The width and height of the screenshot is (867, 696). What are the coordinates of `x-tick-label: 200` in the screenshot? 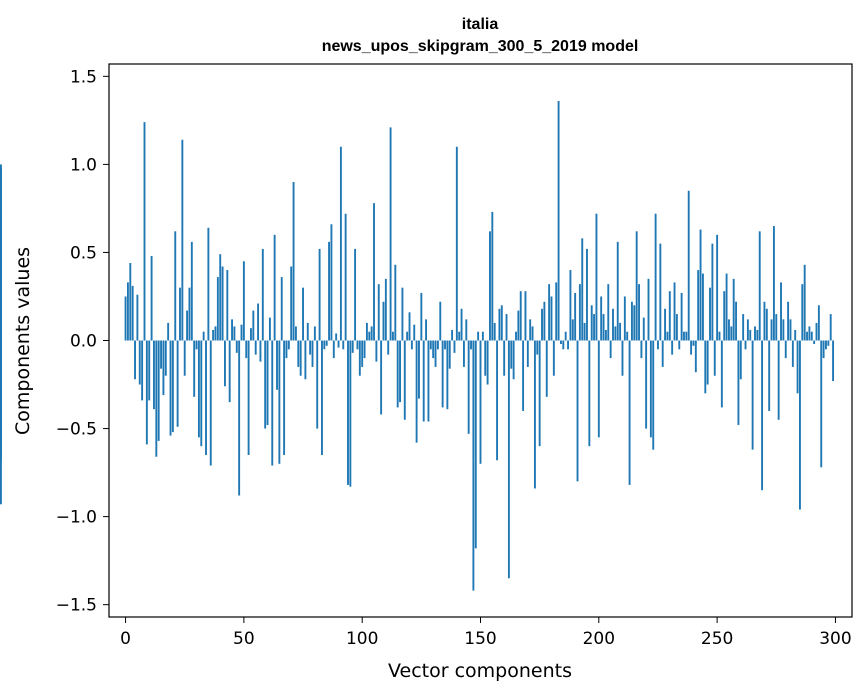 It's located at (599, 639).